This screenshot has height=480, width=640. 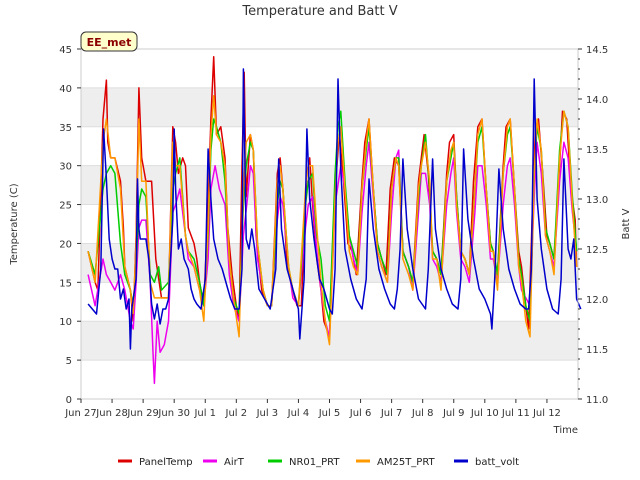 What do you see at coordinates (497, 462) in the screenshot?
I see `legend-label: batt_volt` at bounding box center [497, 462].